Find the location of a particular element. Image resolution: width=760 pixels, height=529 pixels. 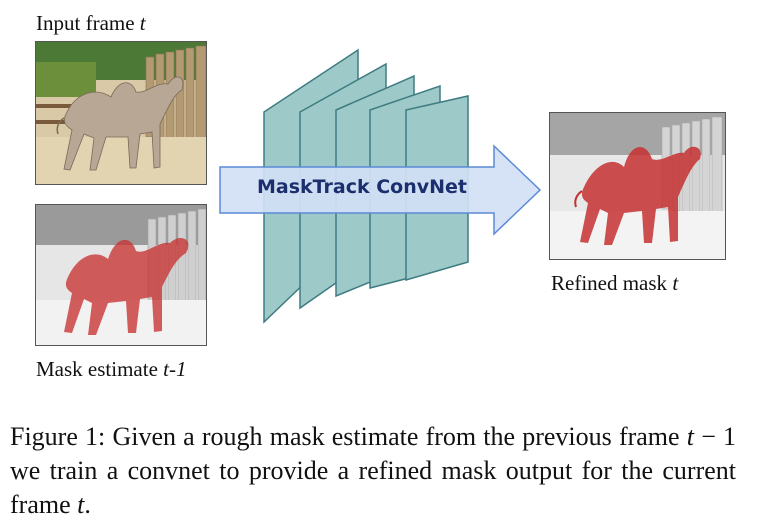

right-arrow is located at coordinates (380, 190).